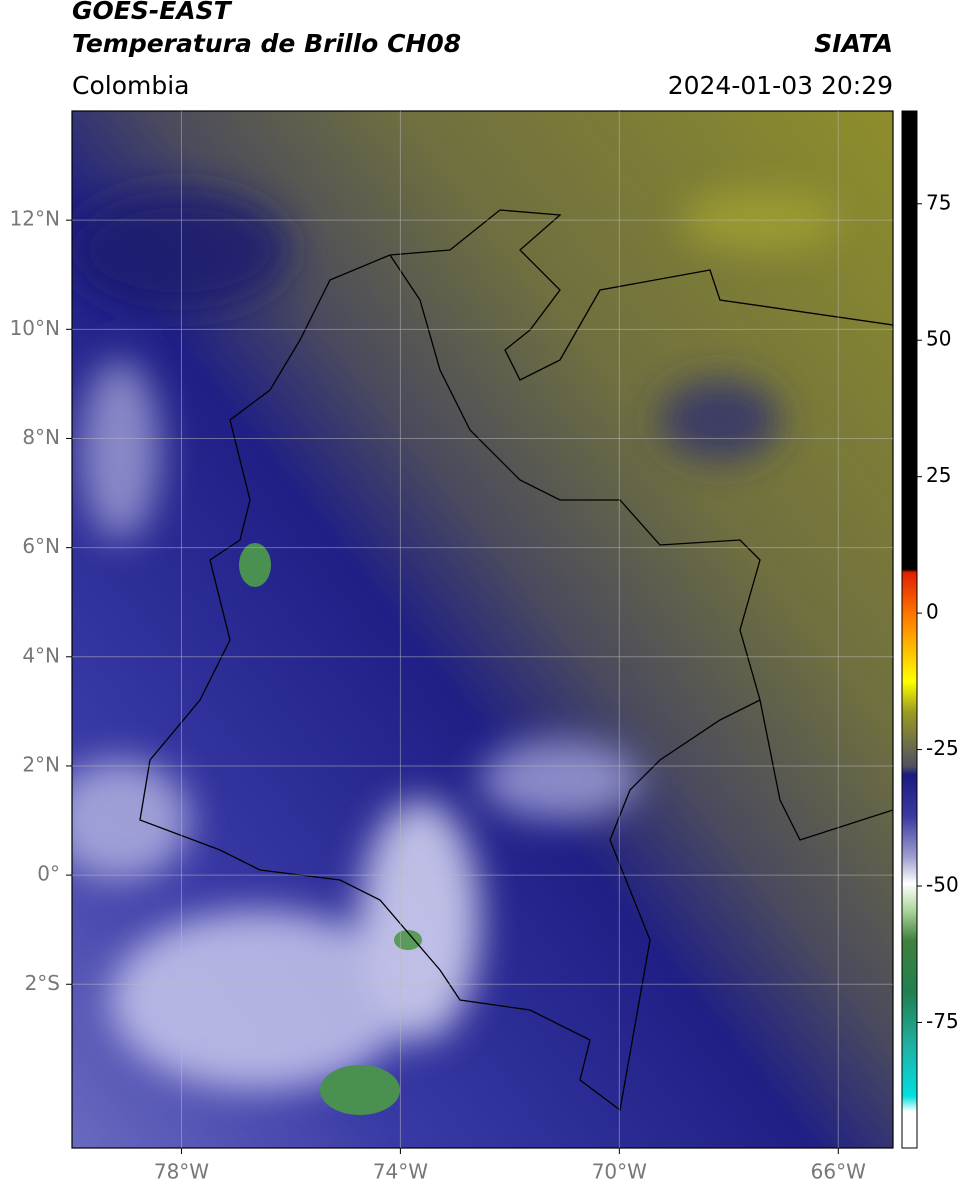 The width and height of the screenshot is (966, 1194). What do you see at coordinates (266, 43) in the screenshot?
I see `title-line2: Temperatura de Brillo CH08` at bounding box center [266, 43].